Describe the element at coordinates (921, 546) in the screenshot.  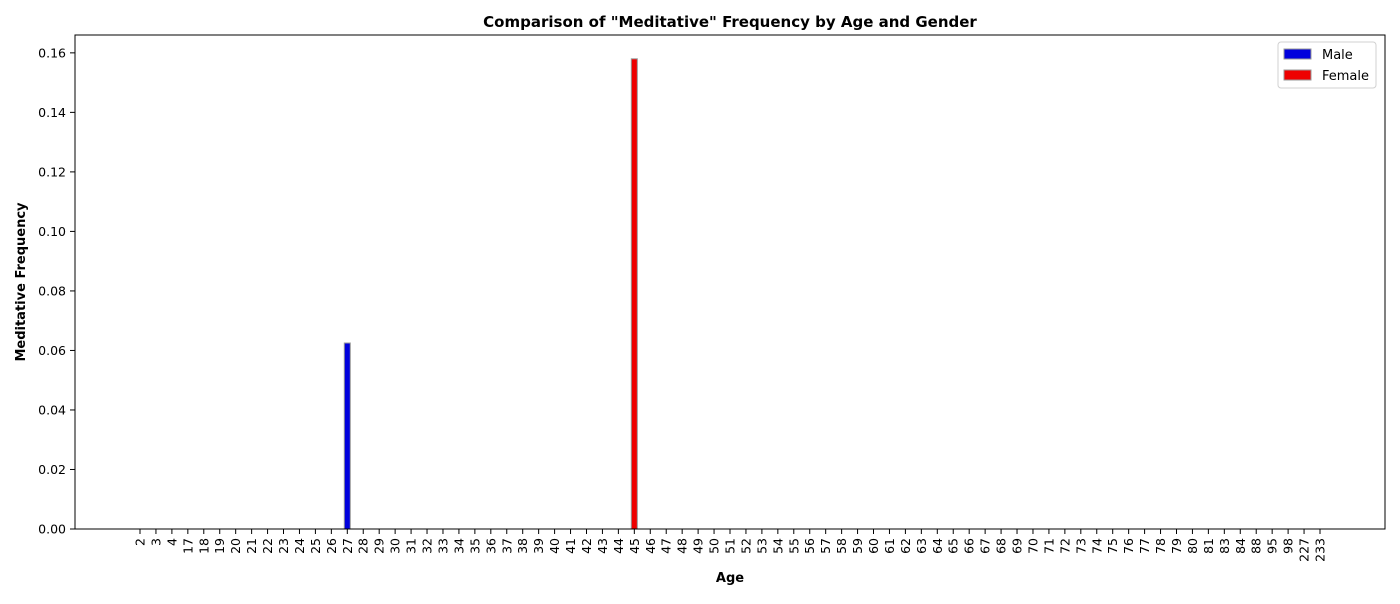
I see `x-tick-label: 63` at that location.